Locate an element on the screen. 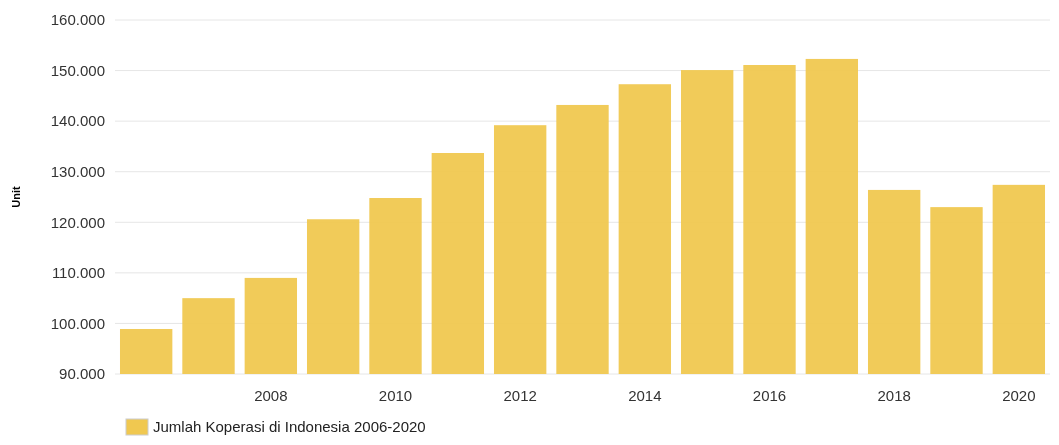 This screenshot has width=1059, height=445. y-tick-label: 160.000 is located at coordinates (77, 20).